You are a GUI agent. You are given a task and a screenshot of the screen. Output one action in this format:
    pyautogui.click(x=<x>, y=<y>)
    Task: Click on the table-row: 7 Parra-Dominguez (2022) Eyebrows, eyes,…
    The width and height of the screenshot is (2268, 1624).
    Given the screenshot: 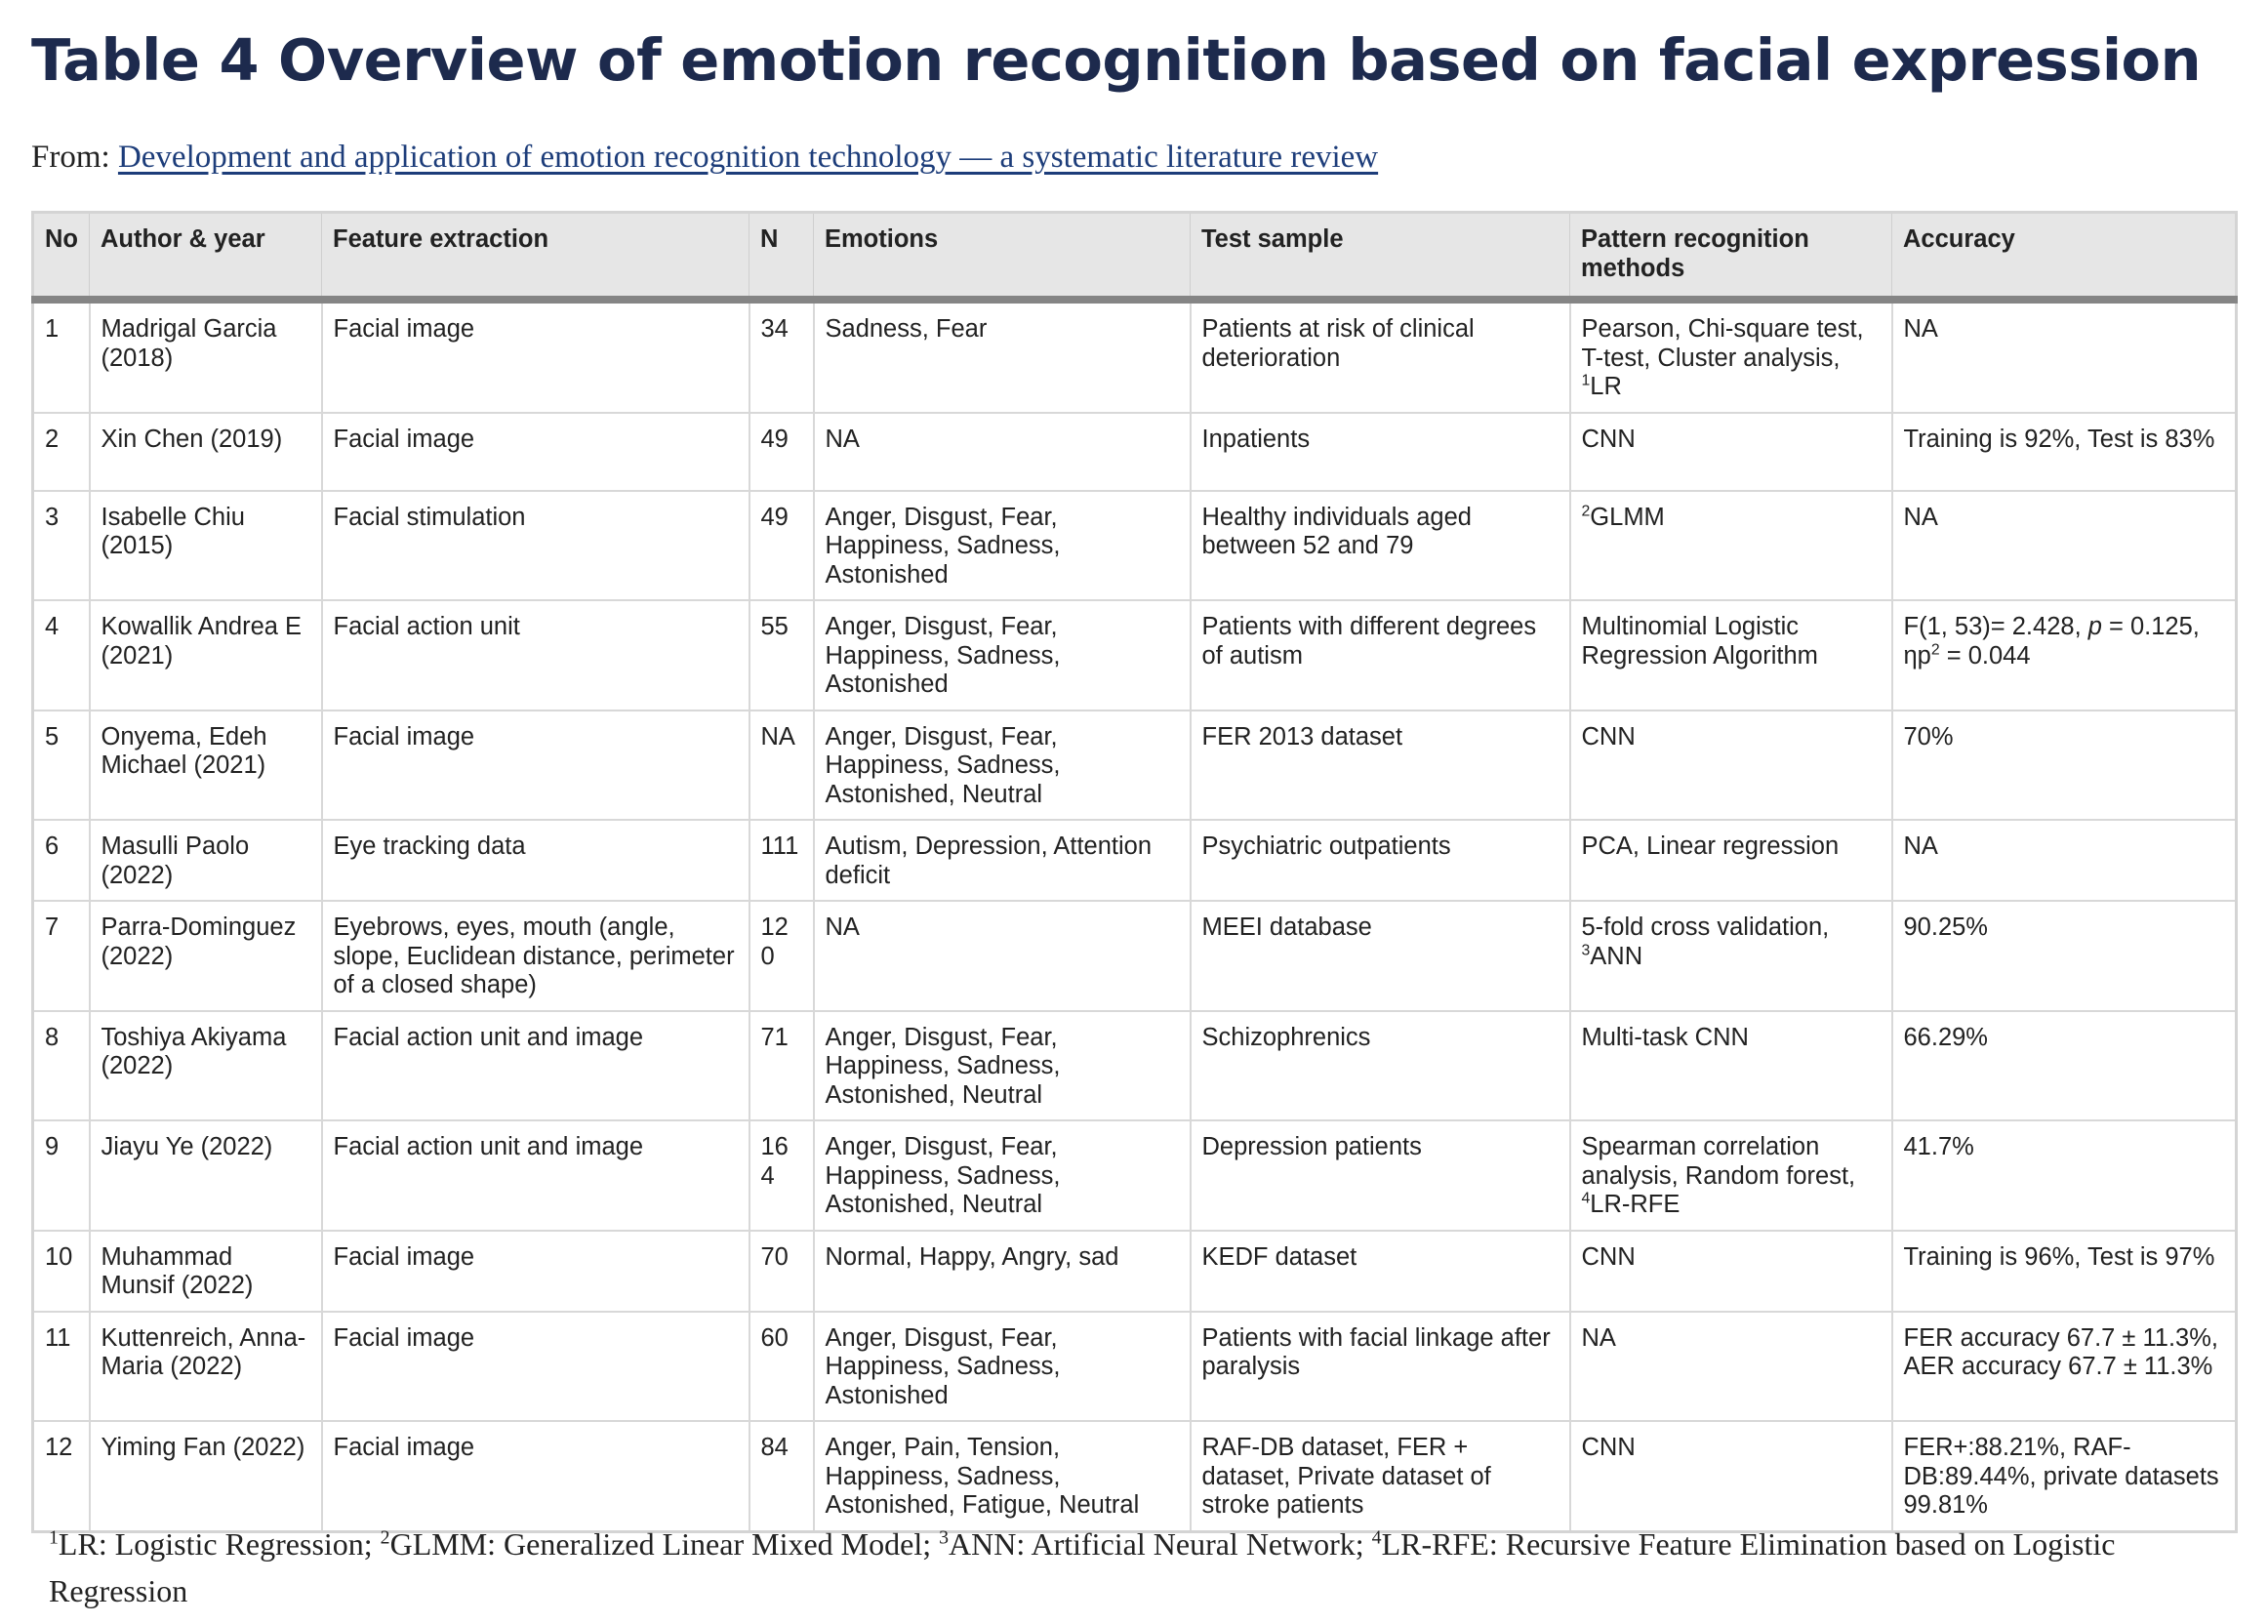 What is the action you would take?
    pyautogui.click(x=1135, y=956)
    